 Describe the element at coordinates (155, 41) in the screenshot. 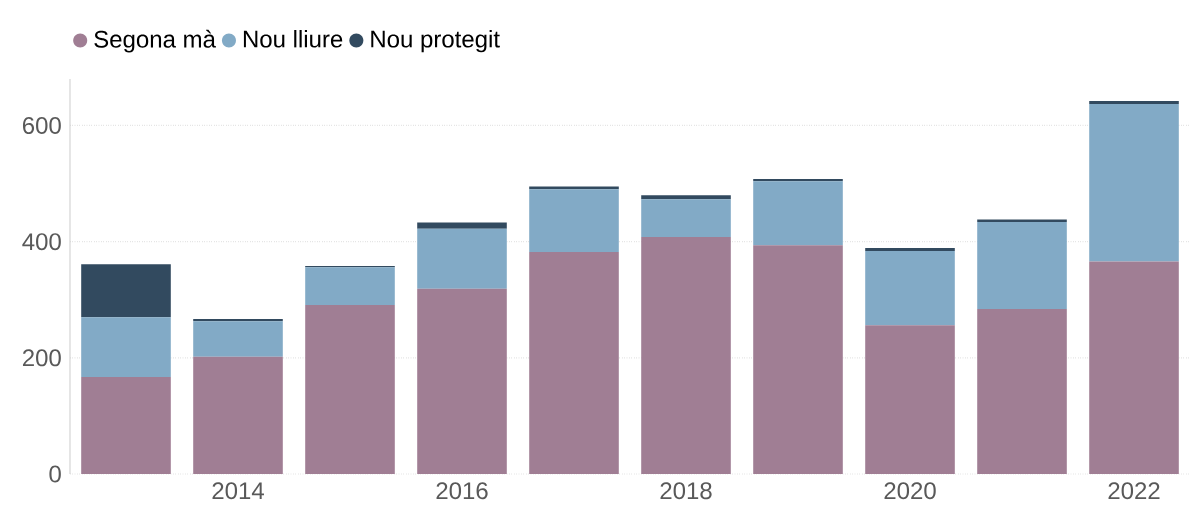

I see `legend-label: Segona mà` at that location.